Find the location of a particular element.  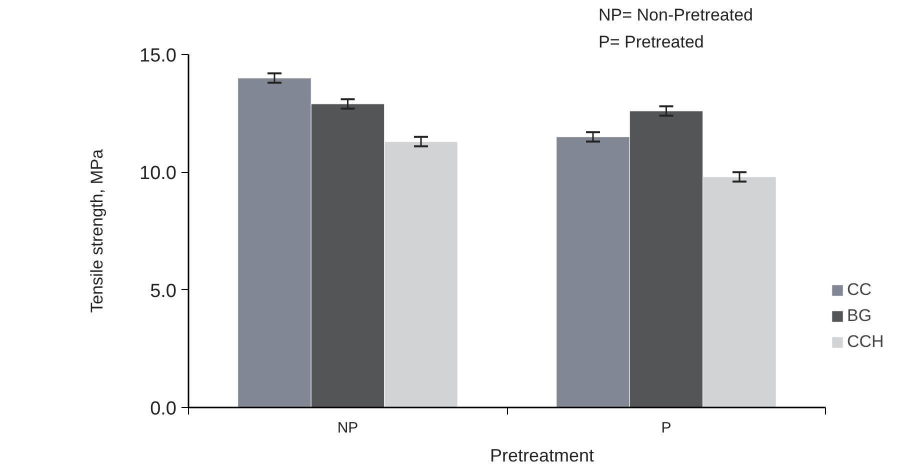

text: NP= Non-Pretreated is located at coordinates (675, 15).